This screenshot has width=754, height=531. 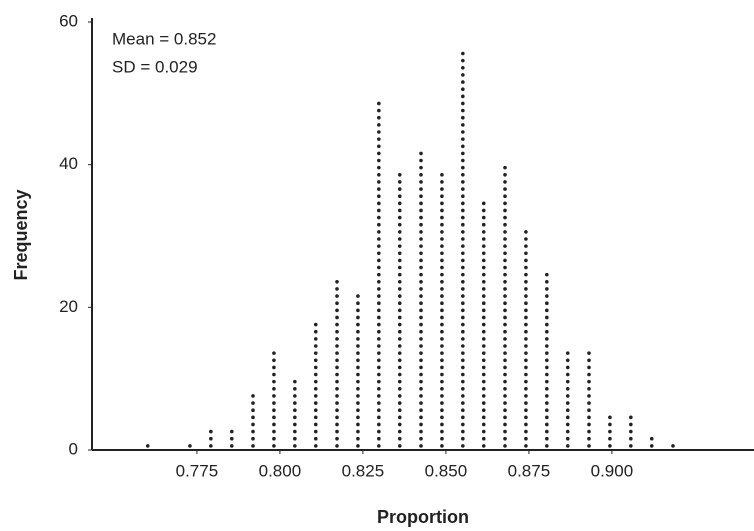 What do you see at coordinates (73, 448) in the screenshot?
I see `y-tick-label: 0` at bounding box center [73, 448].